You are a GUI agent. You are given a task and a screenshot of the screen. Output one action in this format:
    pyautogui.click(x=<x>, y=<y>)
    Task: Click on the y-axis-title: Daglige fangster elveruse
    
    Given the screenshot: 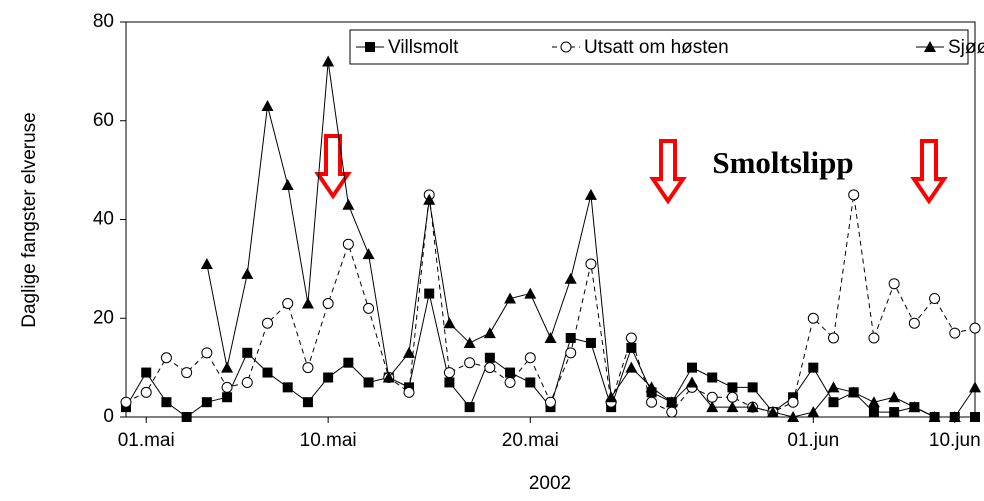 What is the action you would take?
    pyautogui.click(x=29, y=219)
    